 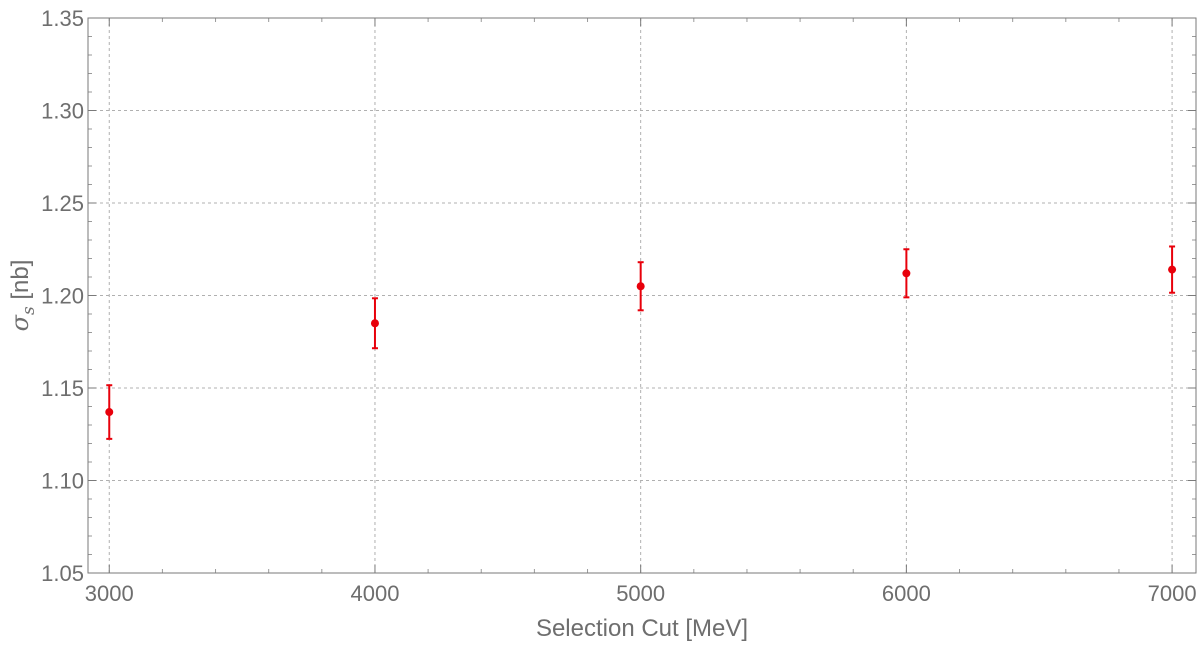 I want to click on x-tick-labels: 3000 4000 5000 6000 7000, so click(x=641, y=593).